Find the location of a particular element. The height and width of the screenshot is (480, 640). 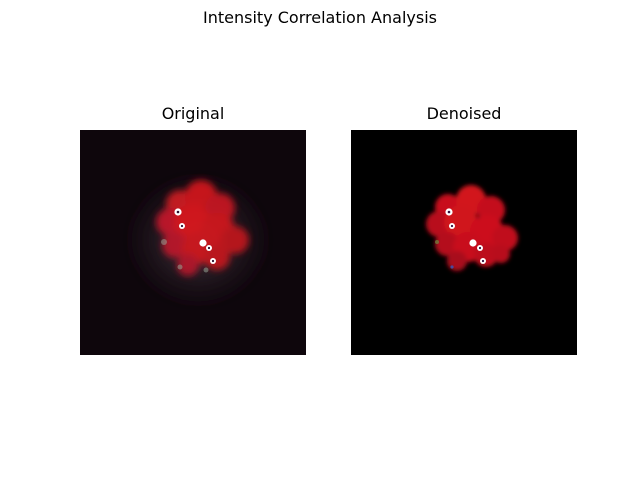

panel-title-denoised: Denoised is located at coordinates (464, 113).